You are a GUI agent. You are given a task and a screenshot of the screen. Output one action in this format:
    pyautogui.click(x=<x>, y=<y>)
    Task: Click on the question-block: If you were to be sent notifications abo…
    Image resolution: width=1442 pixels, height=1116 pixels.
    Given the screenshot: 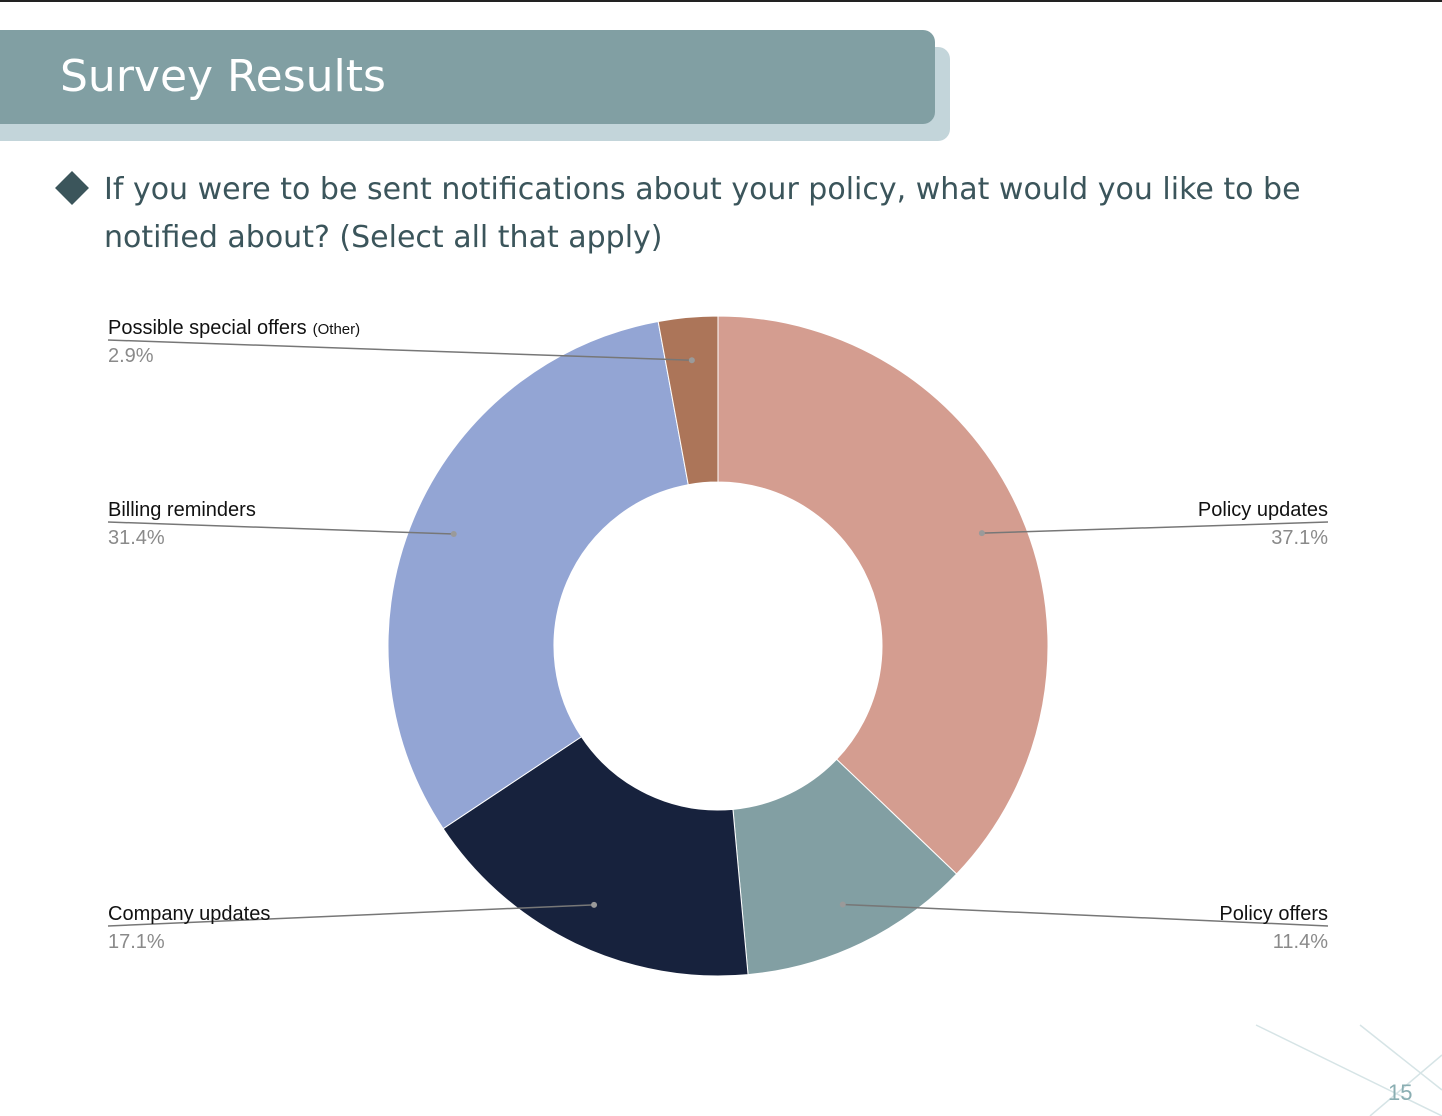 What is the action you would take?
    pyautogui.click(x=707, y=214)
    